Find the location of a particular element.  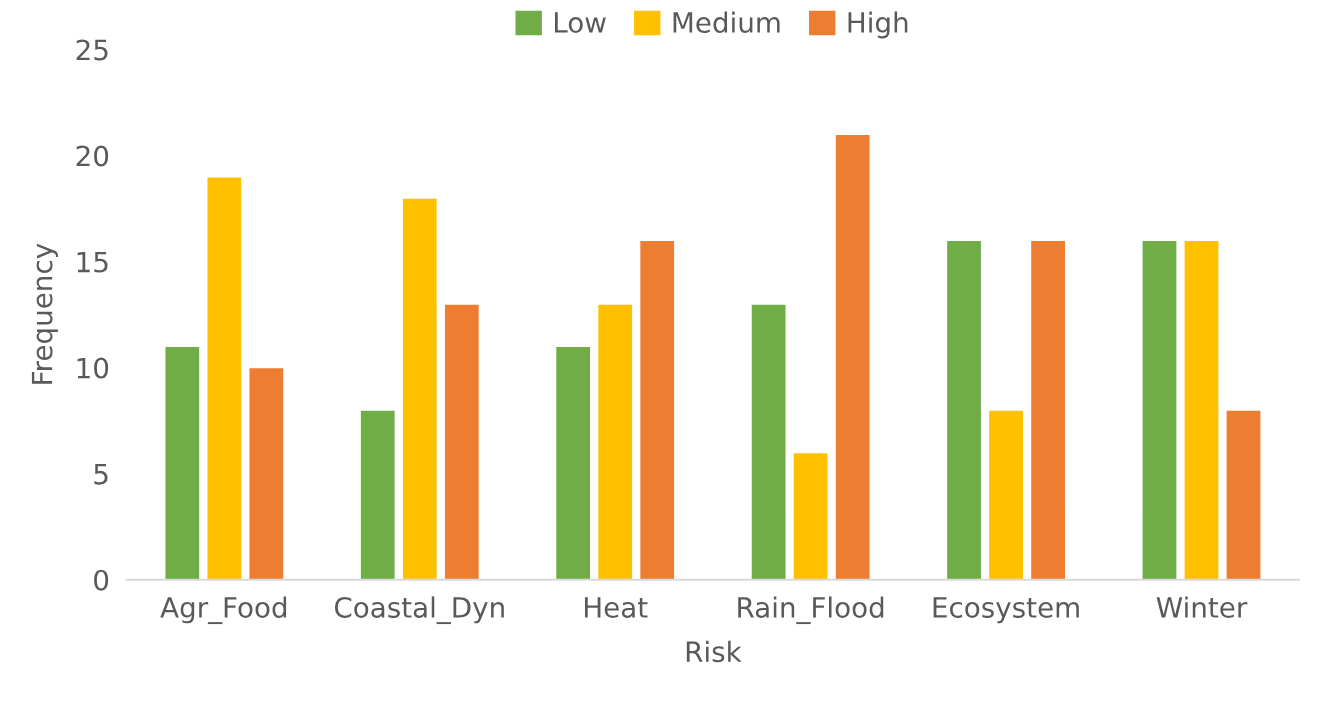

x-tick-label: Rain_Flood is located at coordinates (811, 610).